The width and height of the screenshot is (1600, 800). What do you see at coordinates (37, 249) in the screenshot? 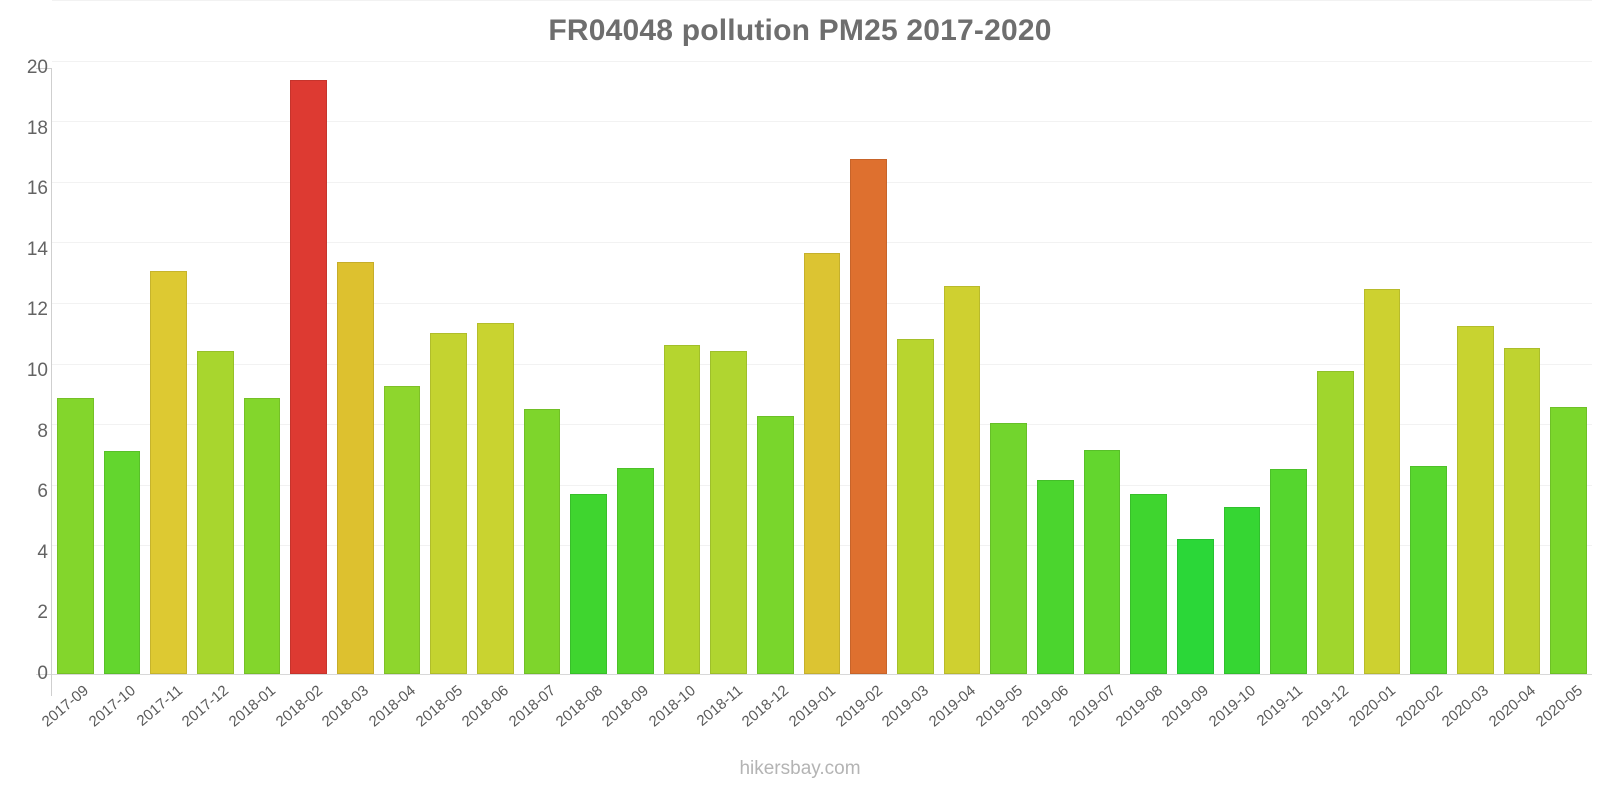
I see `y-axis-tick-label: 14` at bounding box center [37, 249].